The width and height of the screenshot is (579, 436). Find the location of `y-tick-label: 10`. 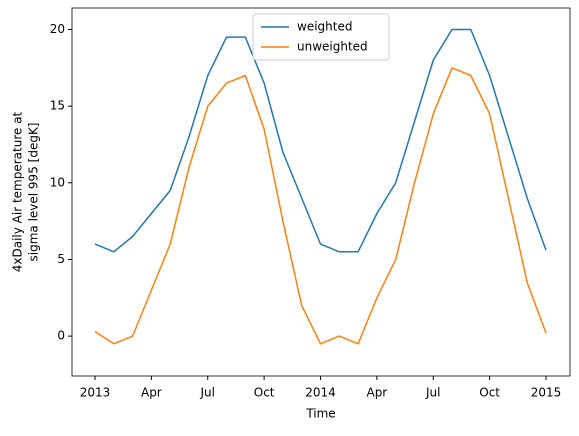

y-tick-label: 10 is located at coordinates (57, 182).